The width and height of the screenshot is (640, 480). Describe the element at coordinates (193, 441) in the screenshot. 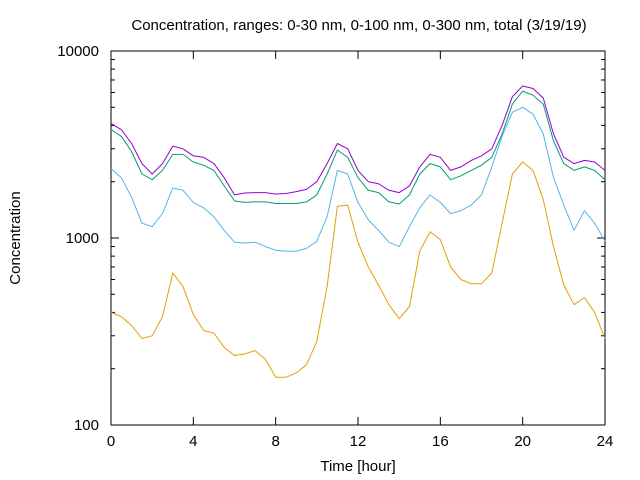

I see `x-tick-label: 4` at that location.